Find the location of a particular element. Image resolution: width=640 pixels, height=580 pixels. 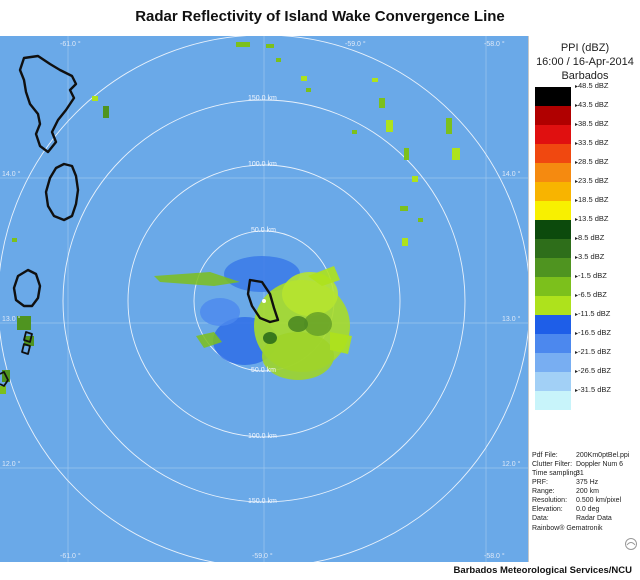

metadata-key: Pdf File: is located at coordinates (545, 455).